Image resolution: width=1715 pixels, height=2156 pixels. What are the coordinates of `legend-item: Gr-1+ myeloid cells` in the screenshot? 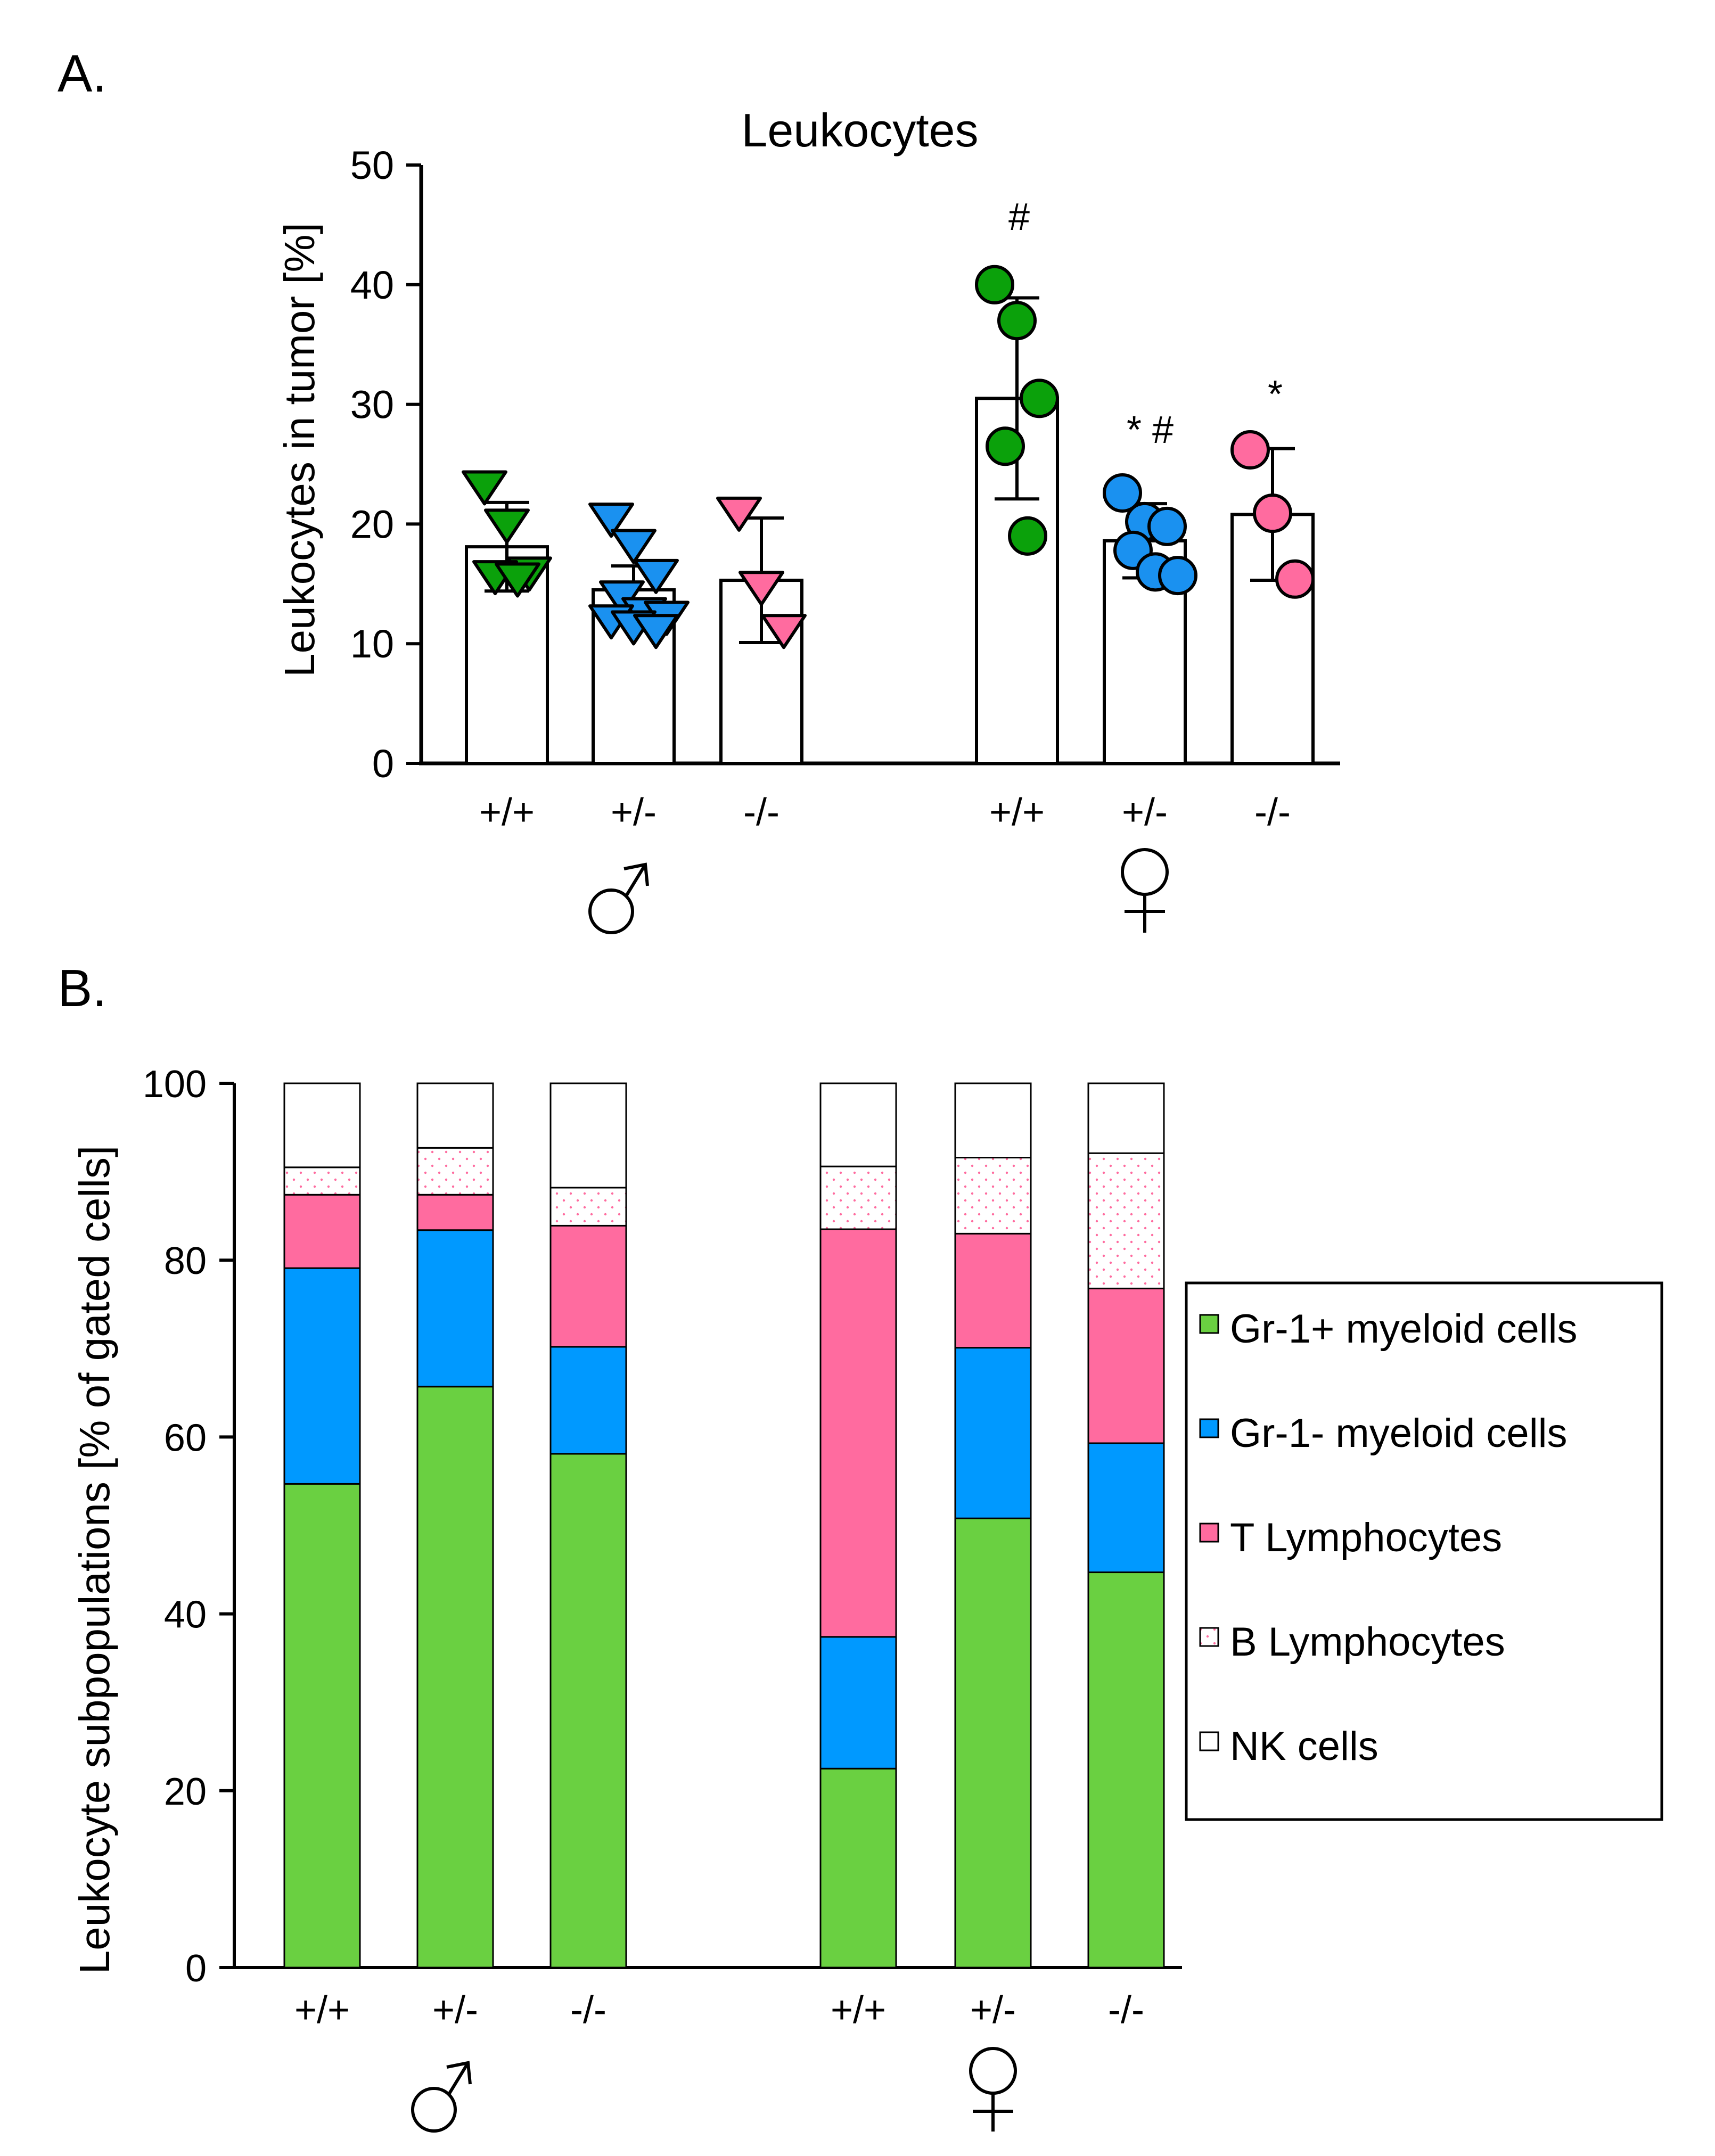 It's located at (1389, 1329).